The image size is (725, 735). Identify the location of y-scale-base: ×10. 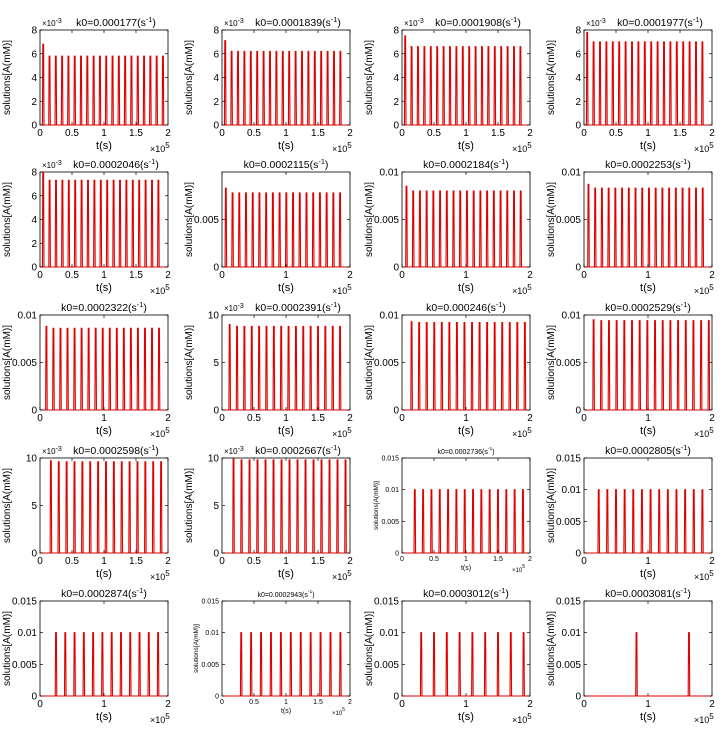
(49, 451).